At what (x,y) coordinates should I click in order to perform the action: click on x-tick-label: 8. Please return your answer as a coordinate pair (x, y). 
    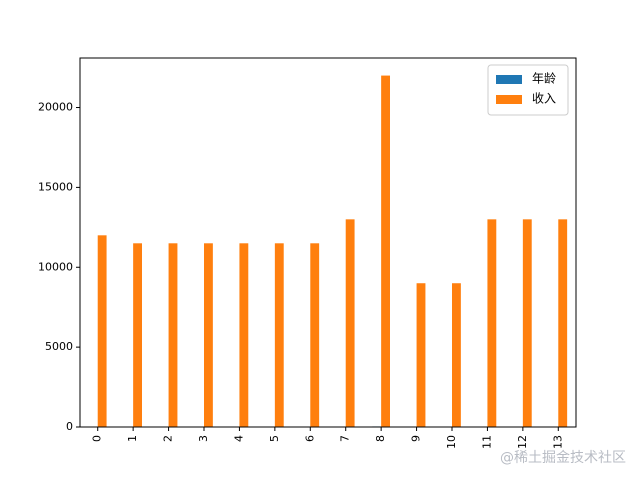
    Looking at the image, I should click on (380, 438).